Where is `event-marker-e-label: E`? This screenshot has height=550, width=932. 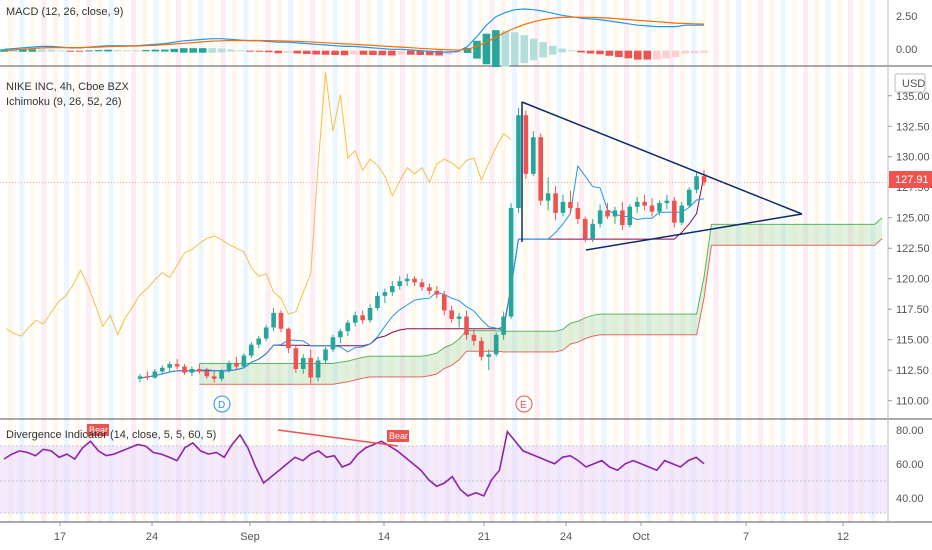
event-marker-e-label: E is located at coordinates (523, 405).